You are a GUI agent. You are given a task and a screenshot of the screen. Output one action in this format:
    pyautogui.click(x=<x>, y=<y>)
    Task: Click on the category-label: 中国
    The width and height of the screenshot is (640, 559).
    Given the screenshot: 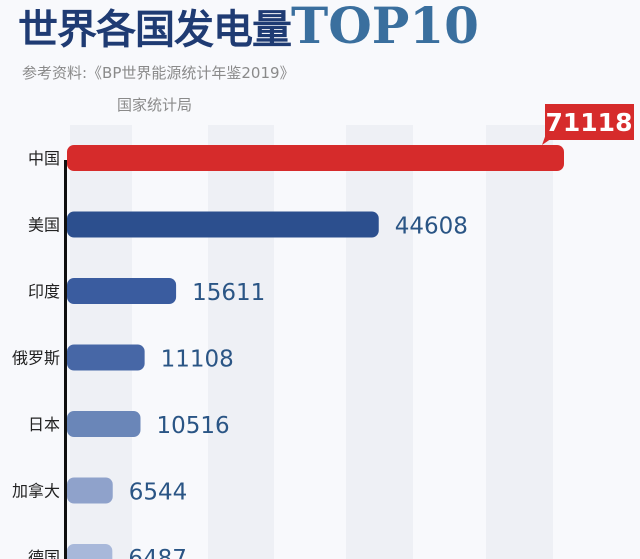 What is the action you would take?
    pyautogui.click(x=44, y=158)
    